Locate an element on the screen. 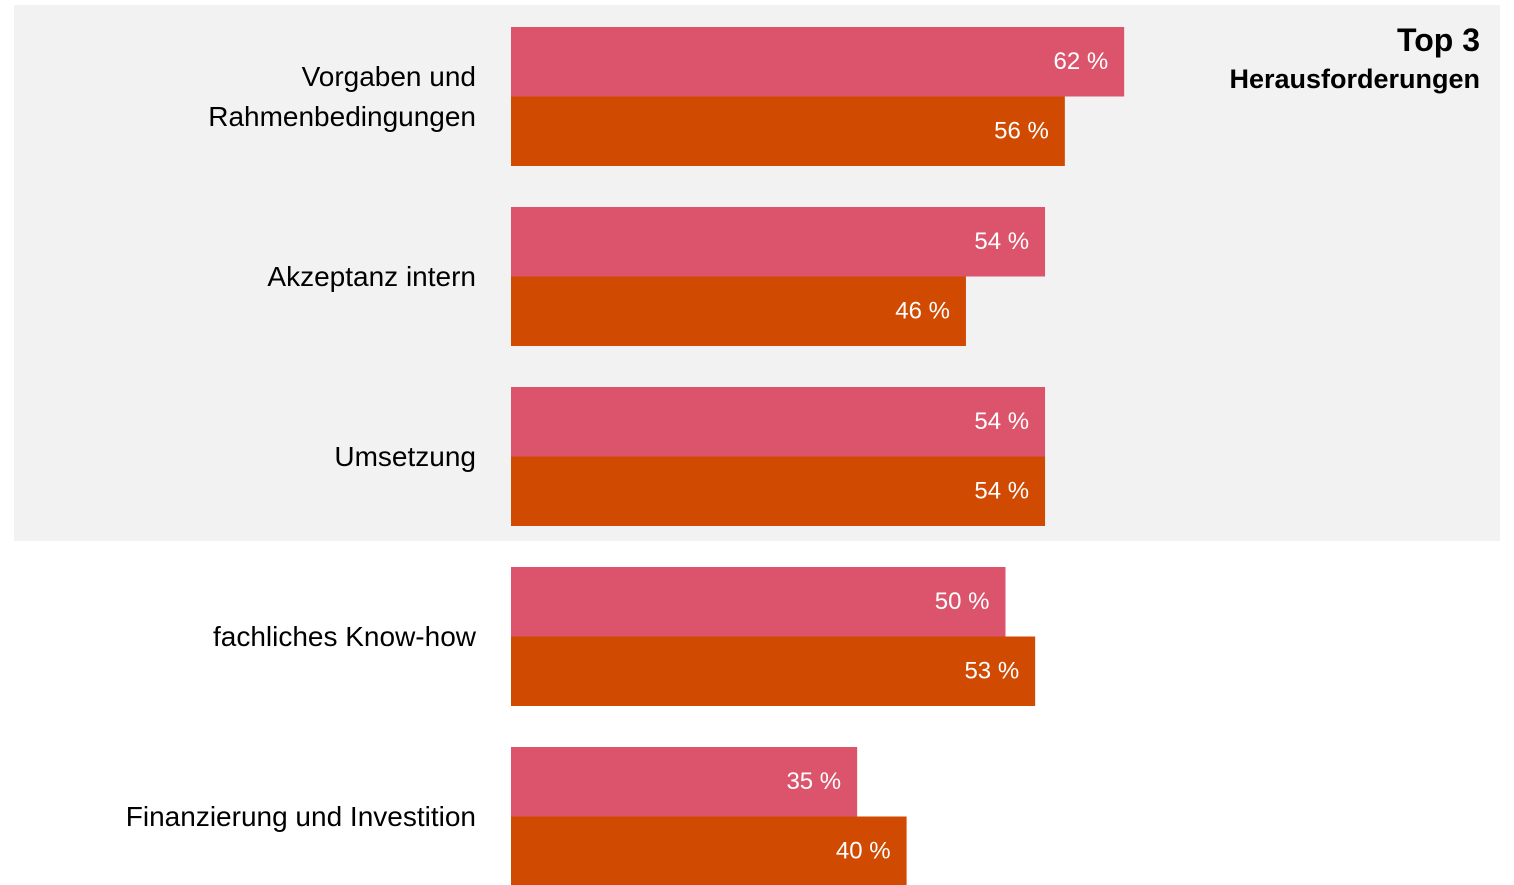 The image size is (1514, 885). value-label: 53 % is located at coordinates (991, 671).